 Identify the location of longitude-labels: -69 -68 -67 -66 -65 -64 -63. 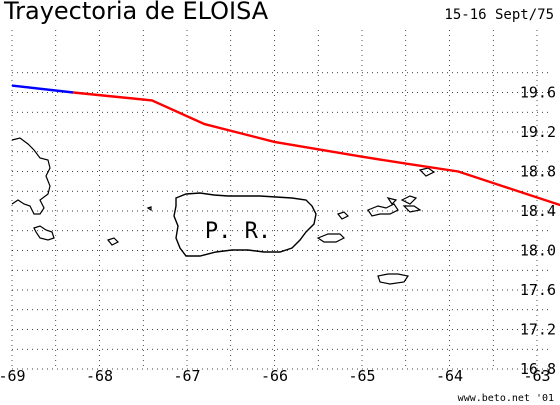
(275, 376).